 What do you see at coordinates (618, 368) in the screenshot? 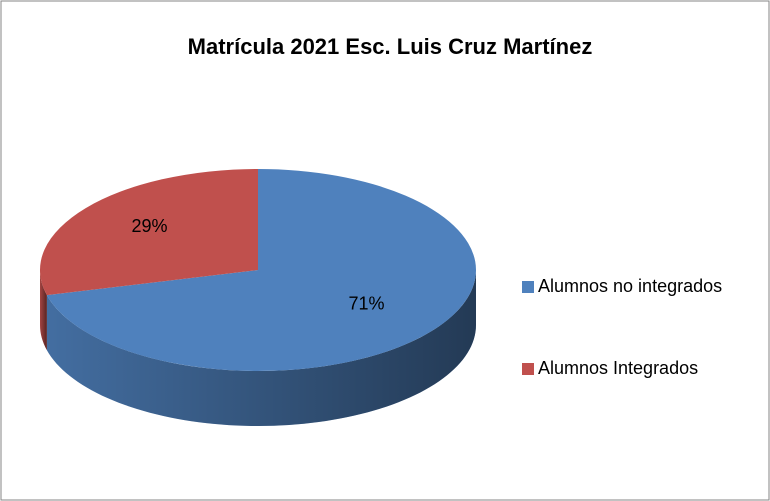
I see `legend-label: Alumnos Integrados` at bounding box center [618, 368].